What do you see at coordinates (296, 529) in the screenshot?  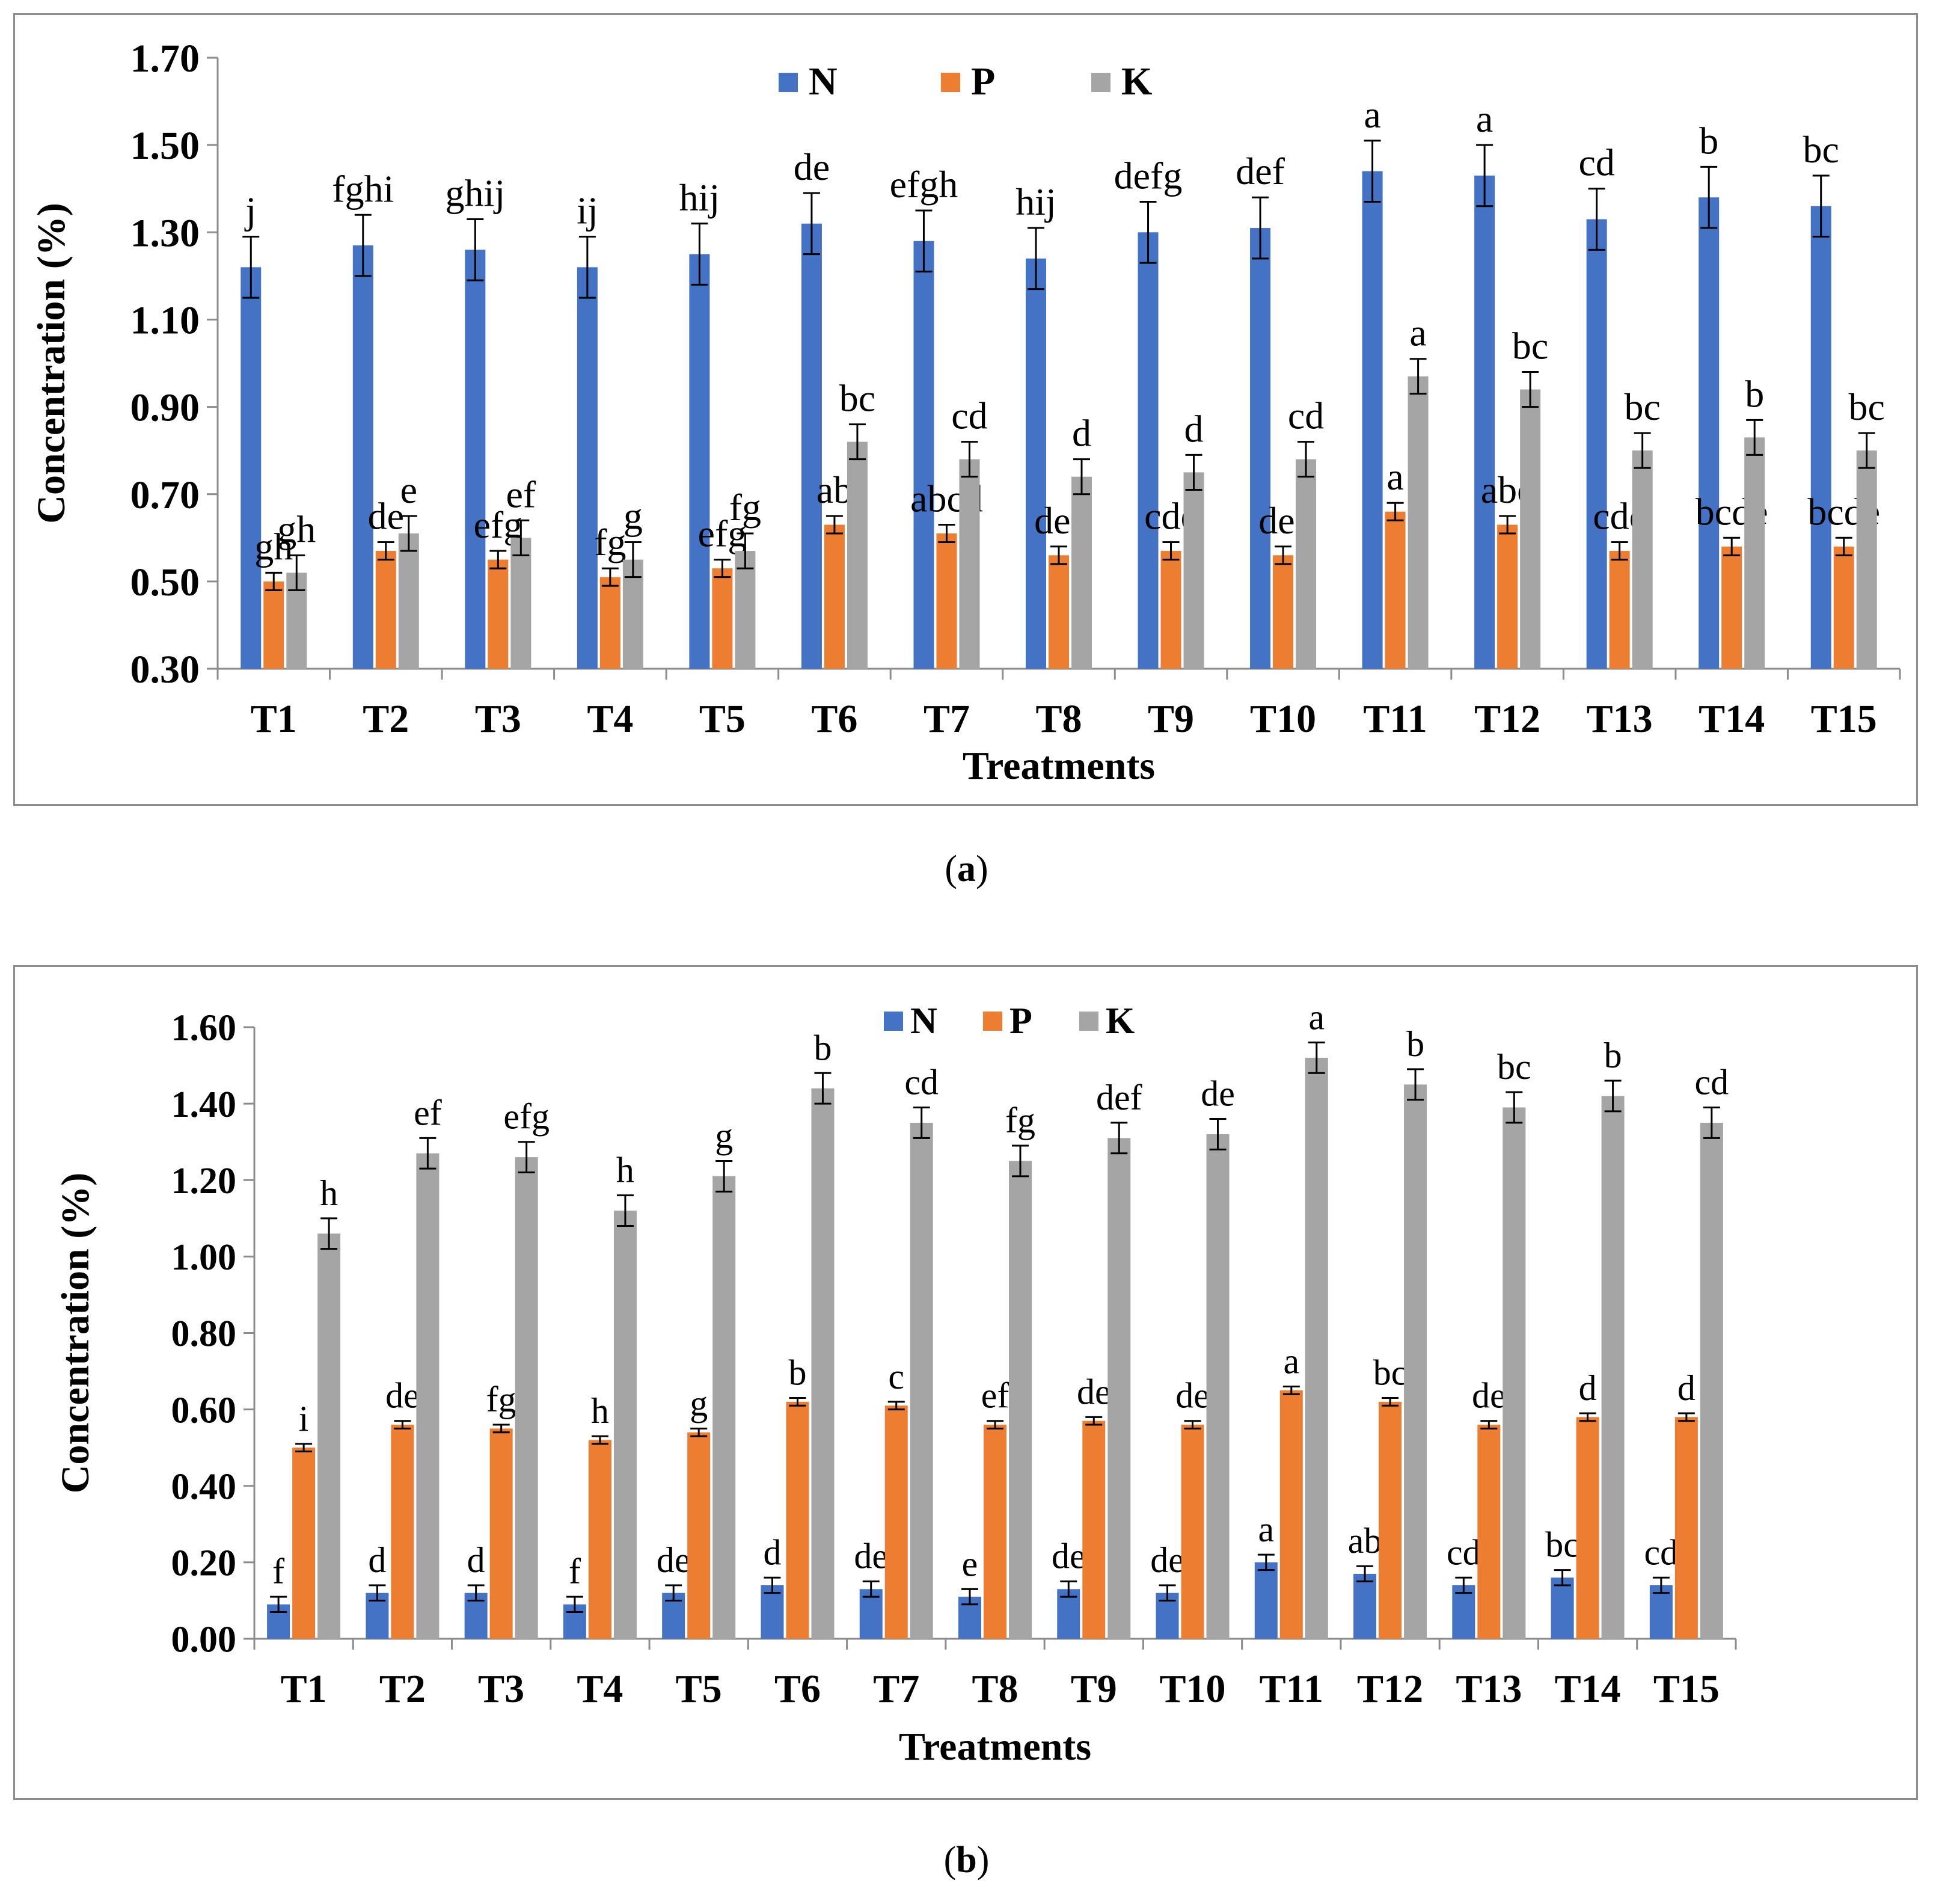 I see `significance-letter: gh` at bounding box center [296, 529].